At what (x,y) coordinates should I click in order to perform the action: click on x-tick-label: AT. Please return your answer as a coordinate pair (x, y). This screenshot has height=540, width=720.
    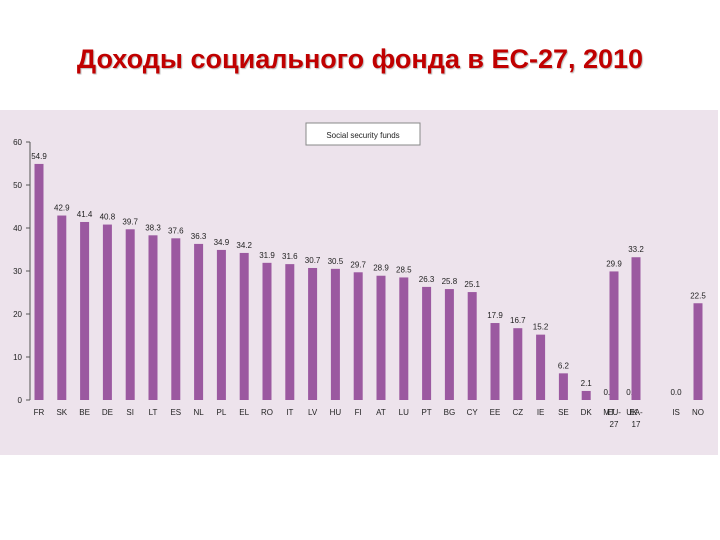
    Looking at the image, I should click on (381, 412).